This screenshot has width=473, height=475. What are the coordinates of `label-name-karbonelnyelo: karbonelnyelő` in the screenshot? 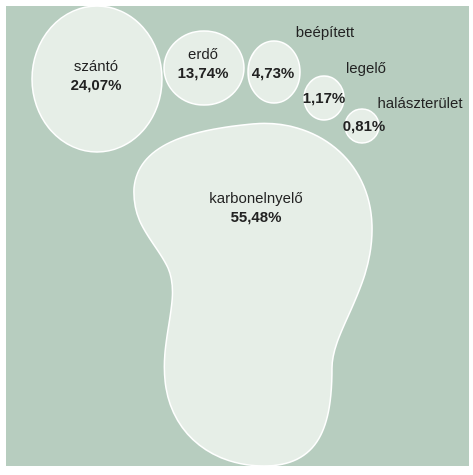 It's located at (255, 198).